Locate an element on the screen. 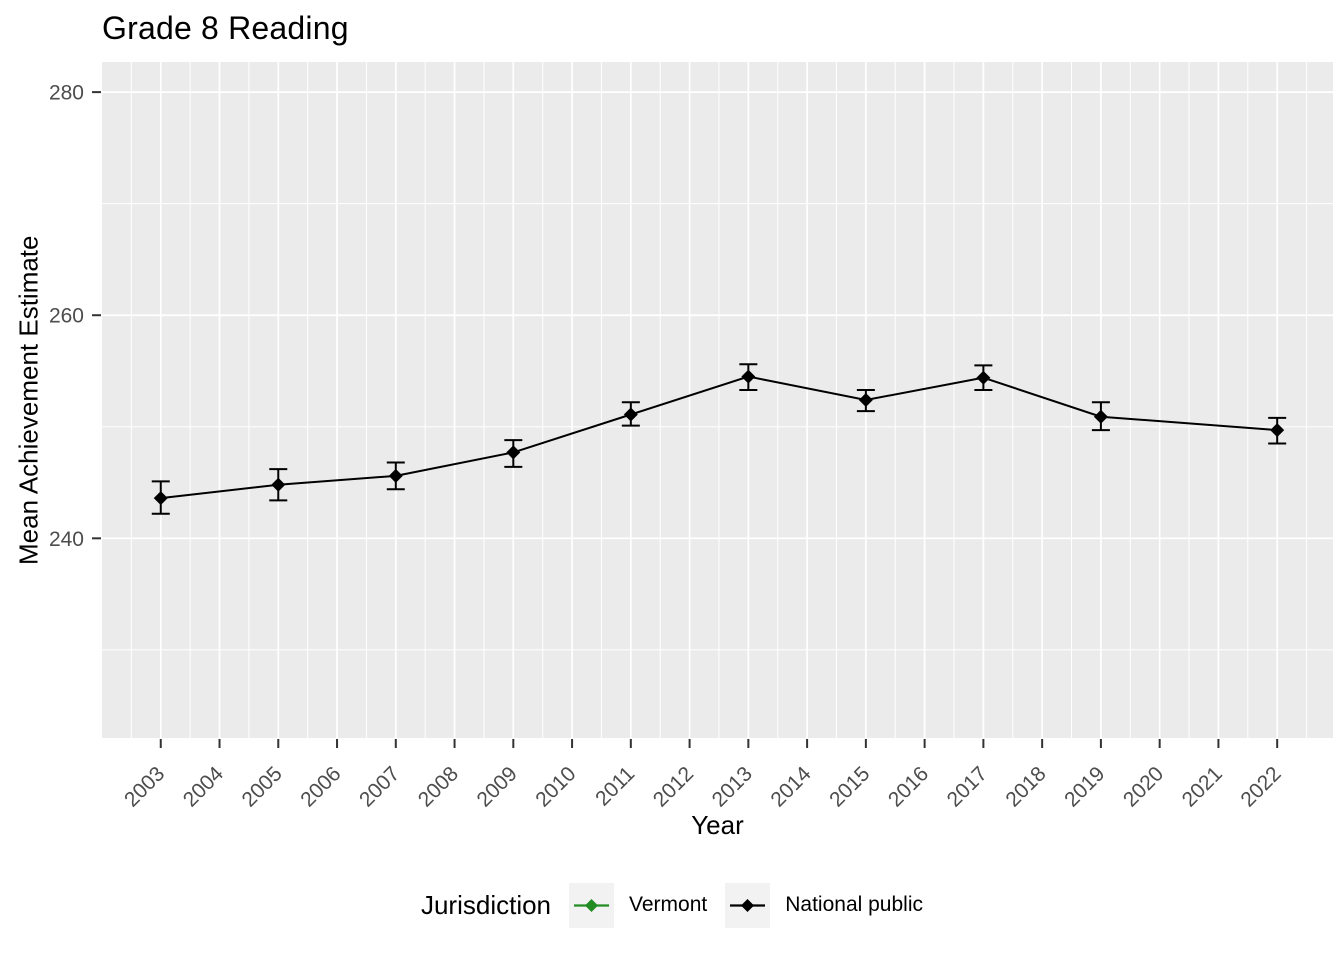 The image size is (1344, 960). x-tick-label: 2016 is located at coordinates (908, 786).